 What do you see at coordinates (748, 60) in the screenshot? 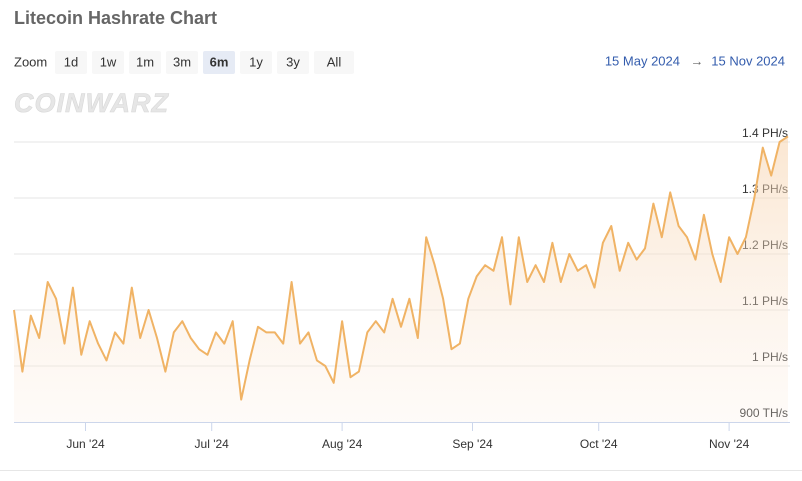
I see `range-to: 15 Nov 2024` at bounding box center [748, 60].